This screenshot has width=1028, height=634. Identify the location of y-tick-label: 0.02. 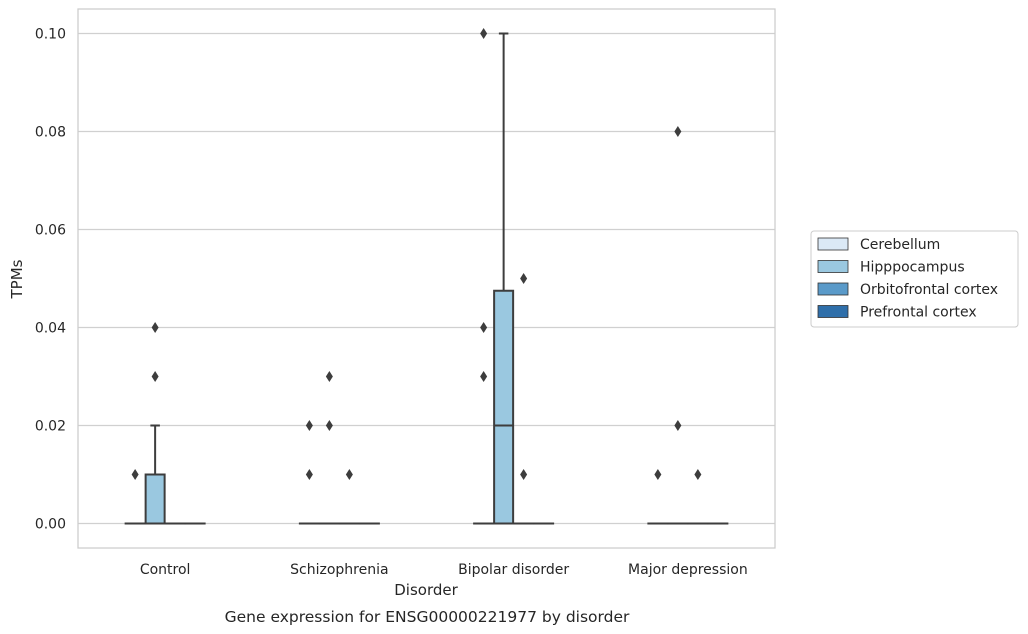
(50, 427).